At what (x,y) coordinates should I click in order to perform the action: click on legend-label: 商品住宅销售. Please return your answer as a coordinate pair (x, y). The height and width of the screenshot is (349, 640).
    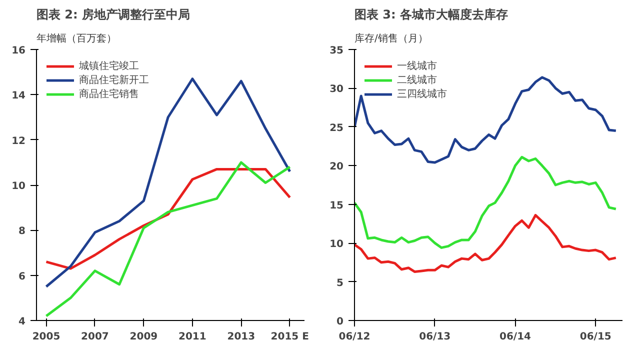
    Looking at the image, I should click on (109, 94).